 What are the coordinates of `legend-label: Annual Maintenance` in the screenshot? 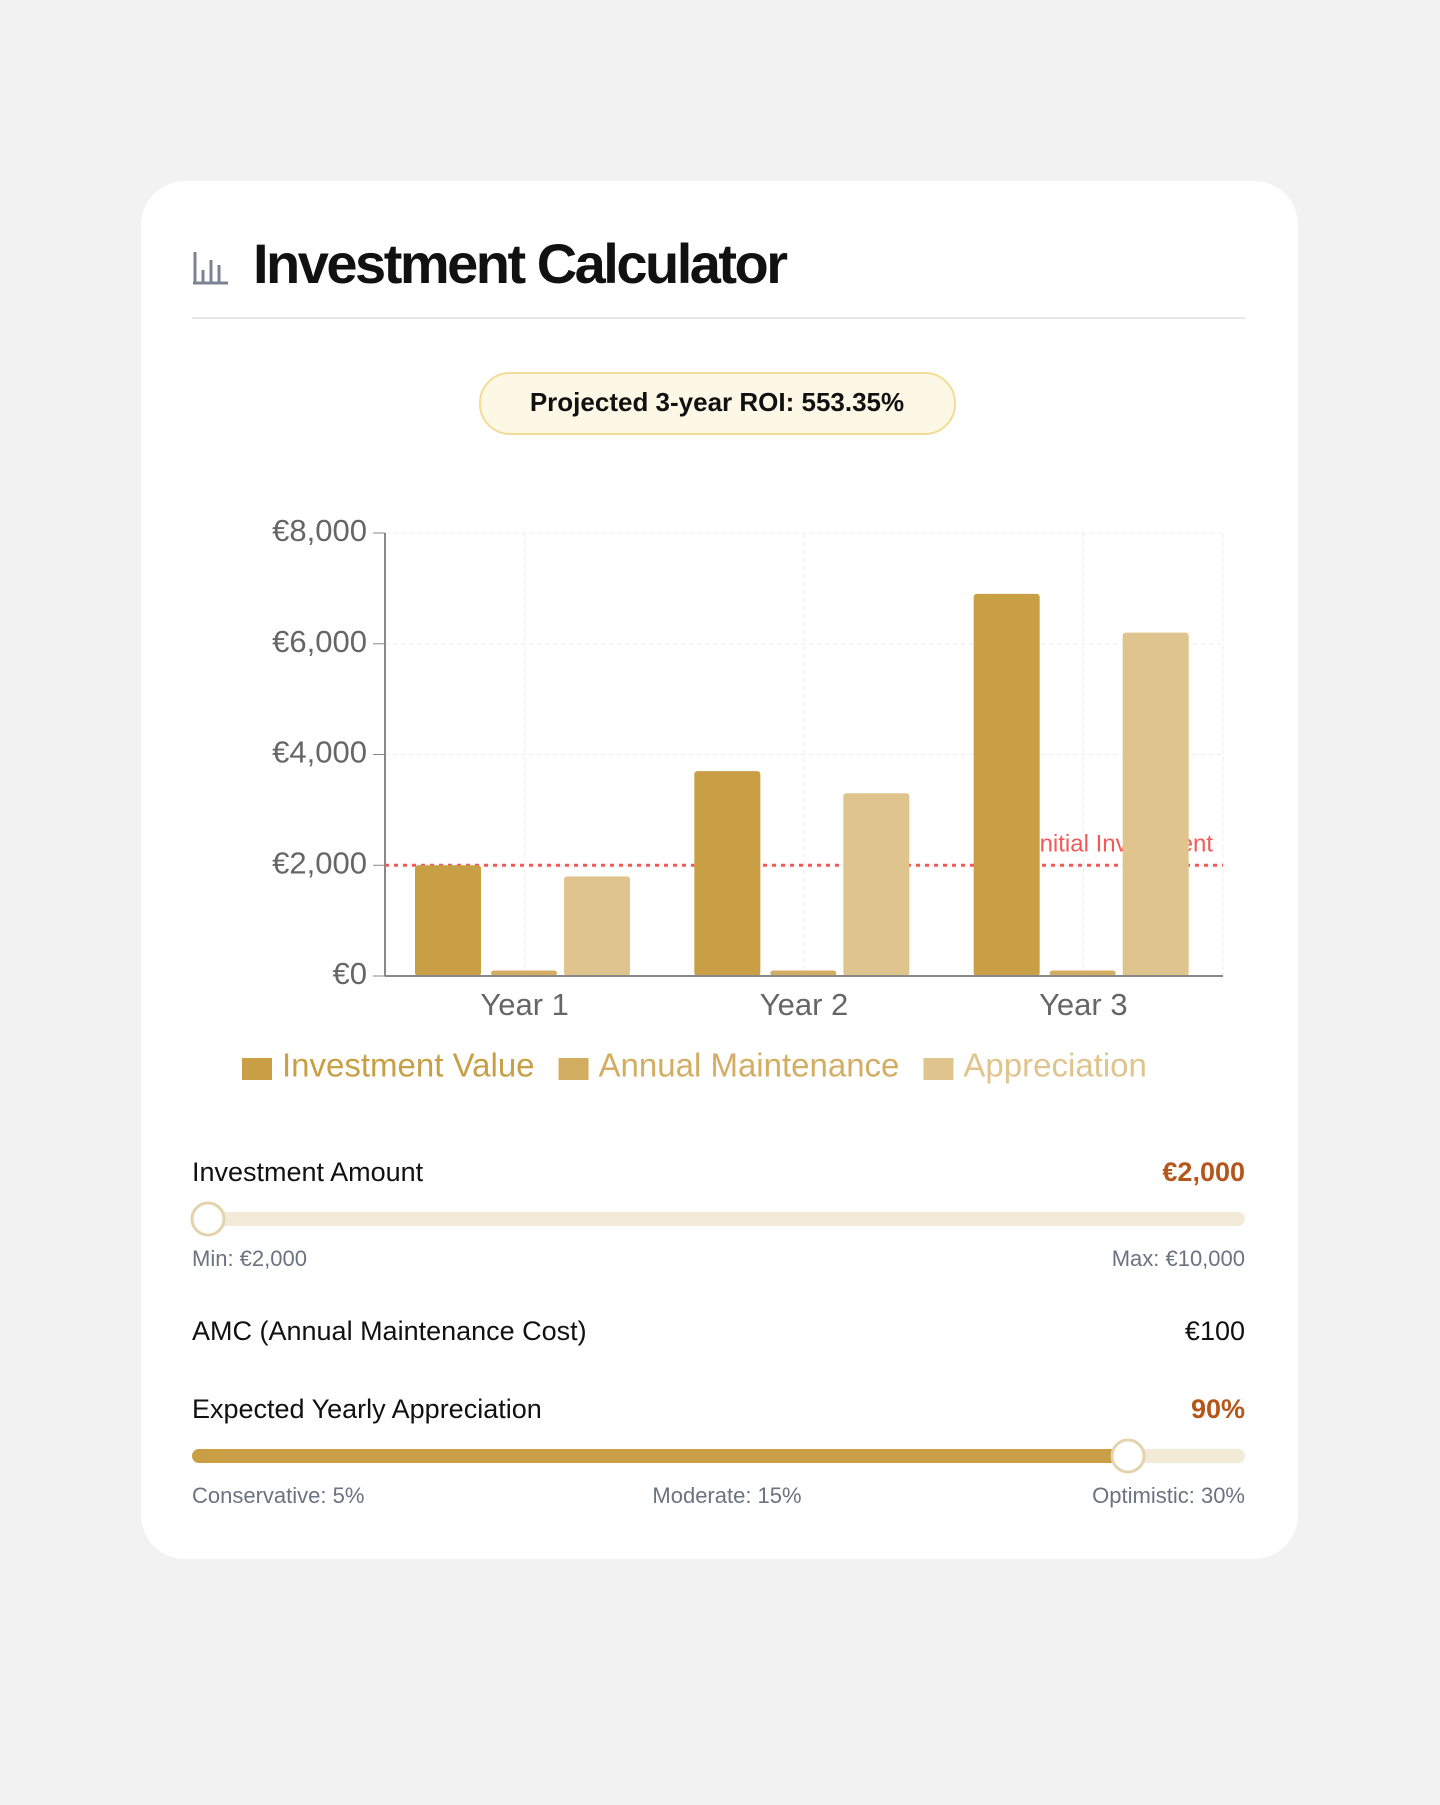 It's located at (749, 1065).